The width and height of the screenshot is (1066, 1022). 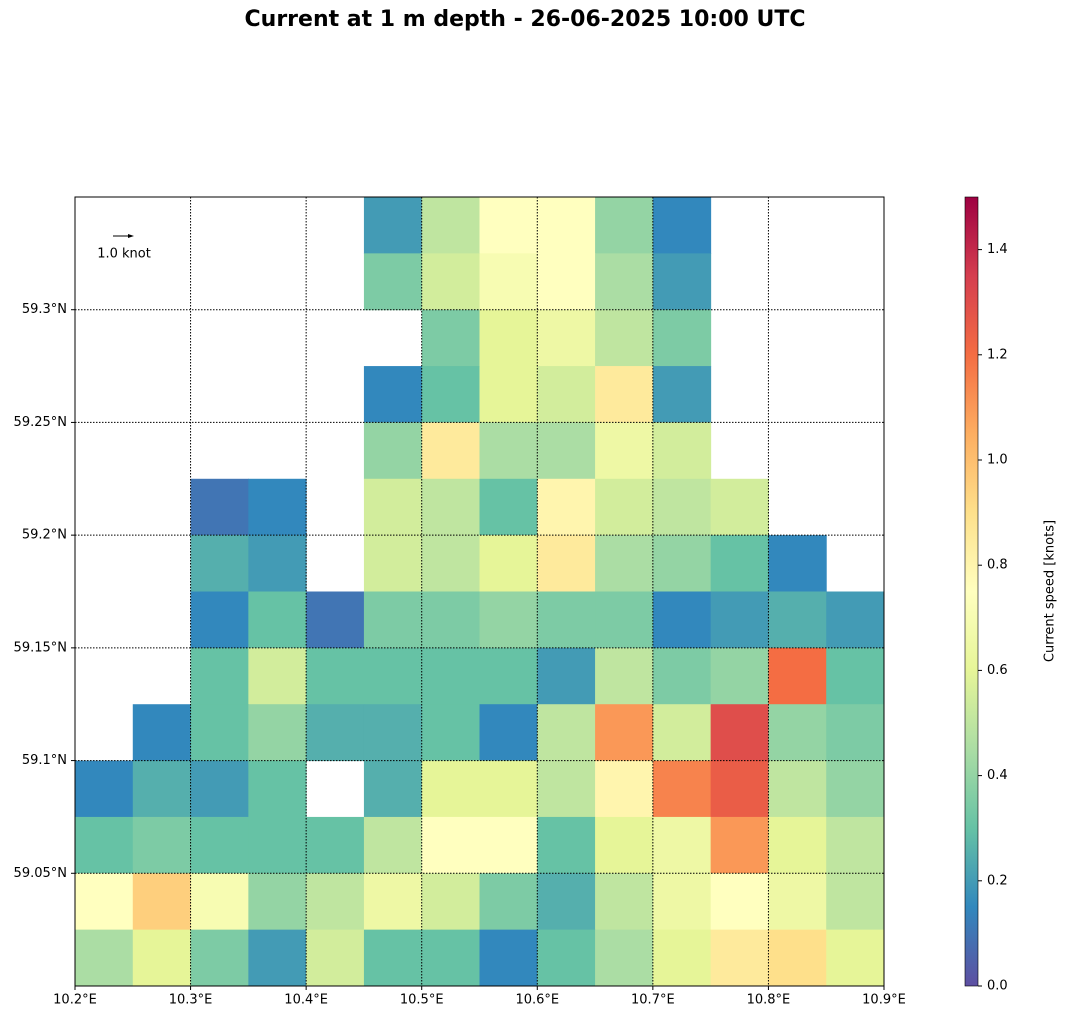 What do you see at coordinates (997, 775) in the screenshot?
I see `colorbar-tick-label: 0.4` at bounding box center [997, 775].